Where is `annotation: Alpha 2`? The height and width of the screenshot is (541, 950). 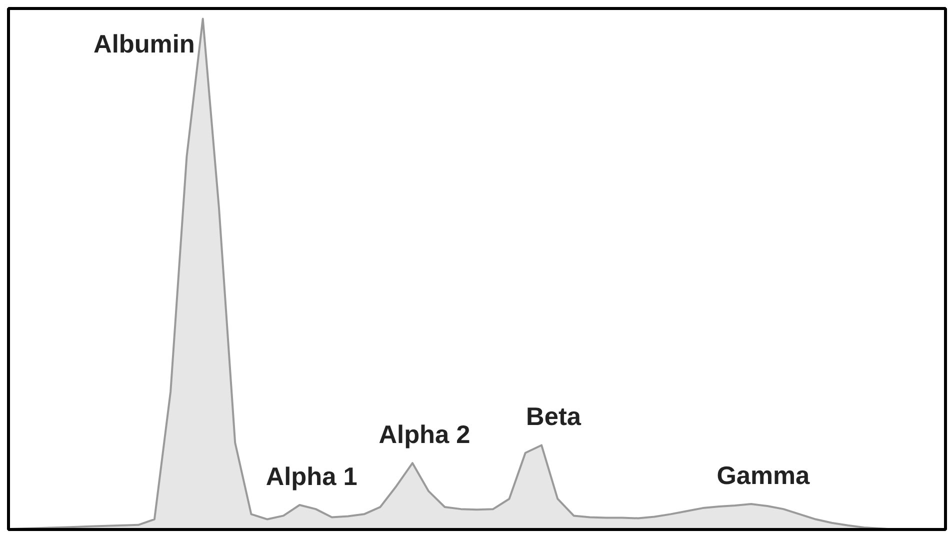
annotation: Alpha 2 is located at coordinates (424, 435).